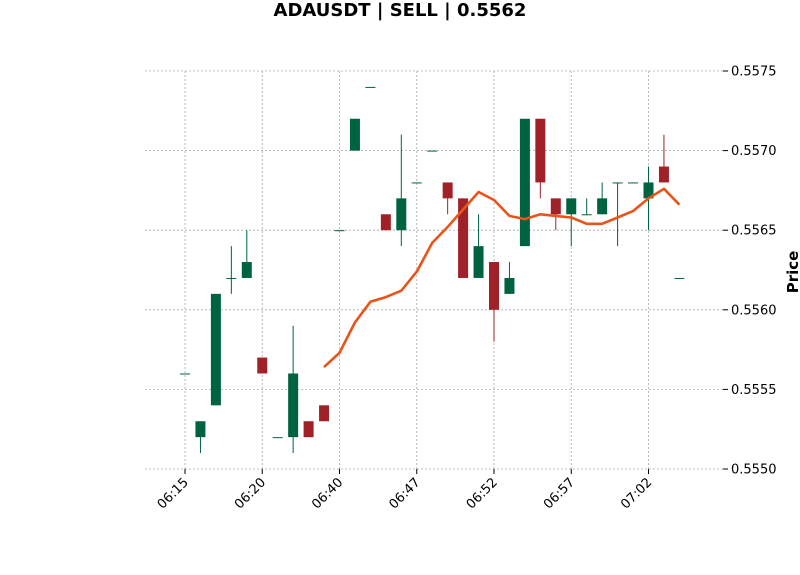 The width and height of the screenshot is (800, 575). I want to click on x-tick-label: 06:40, so click(327, 493).